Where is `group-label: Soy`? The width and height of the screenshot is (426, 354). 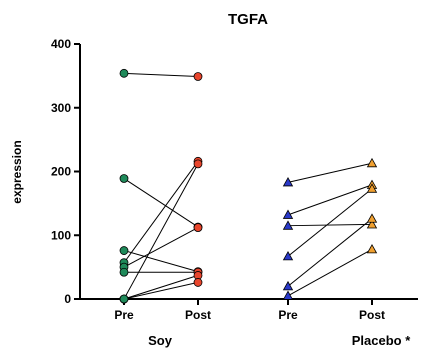
group-label: Soy is located at coordinates (160, 340).